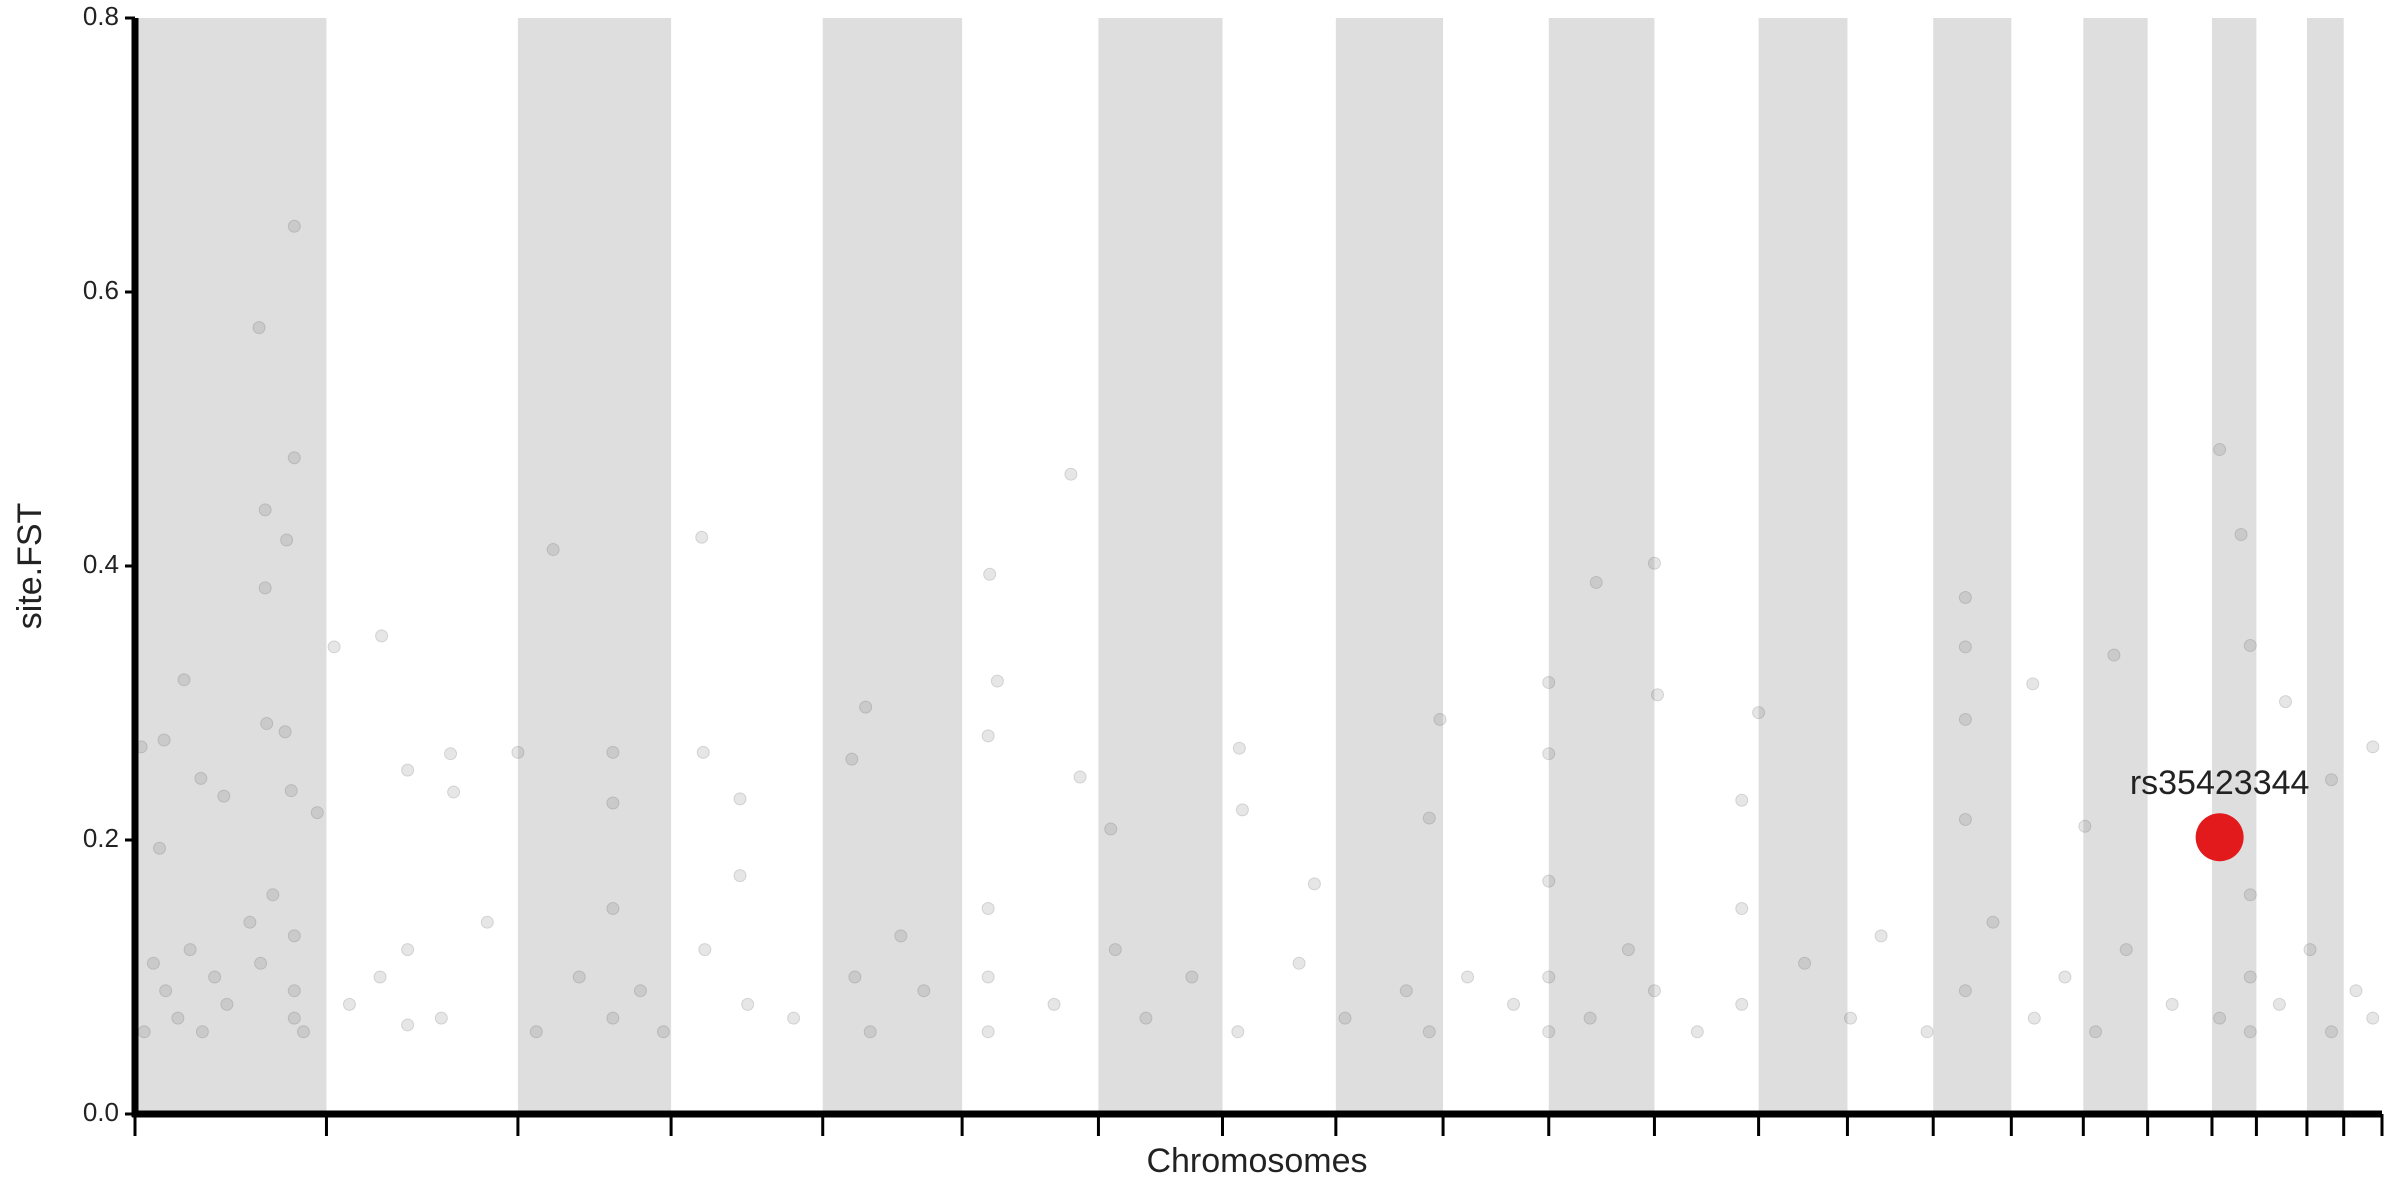 The height and width of the screenshot is (1200, 2400). What do you see at coordinates (101, 16) in the screenshot?
I see `y-tick-label: 0.8` at bounding box center [101, 16].